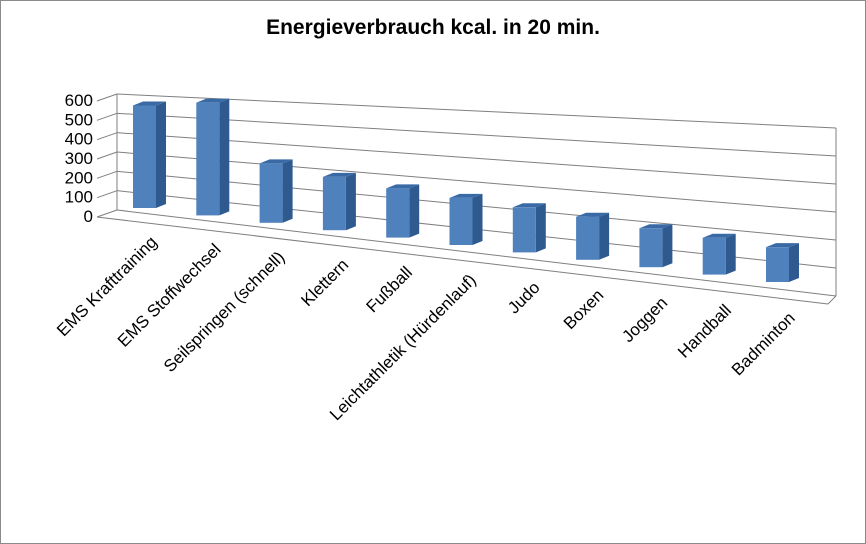  Describe the element at coordinates (79, 100) in the screenshot. I see `y-tick-label: 600` at that location.